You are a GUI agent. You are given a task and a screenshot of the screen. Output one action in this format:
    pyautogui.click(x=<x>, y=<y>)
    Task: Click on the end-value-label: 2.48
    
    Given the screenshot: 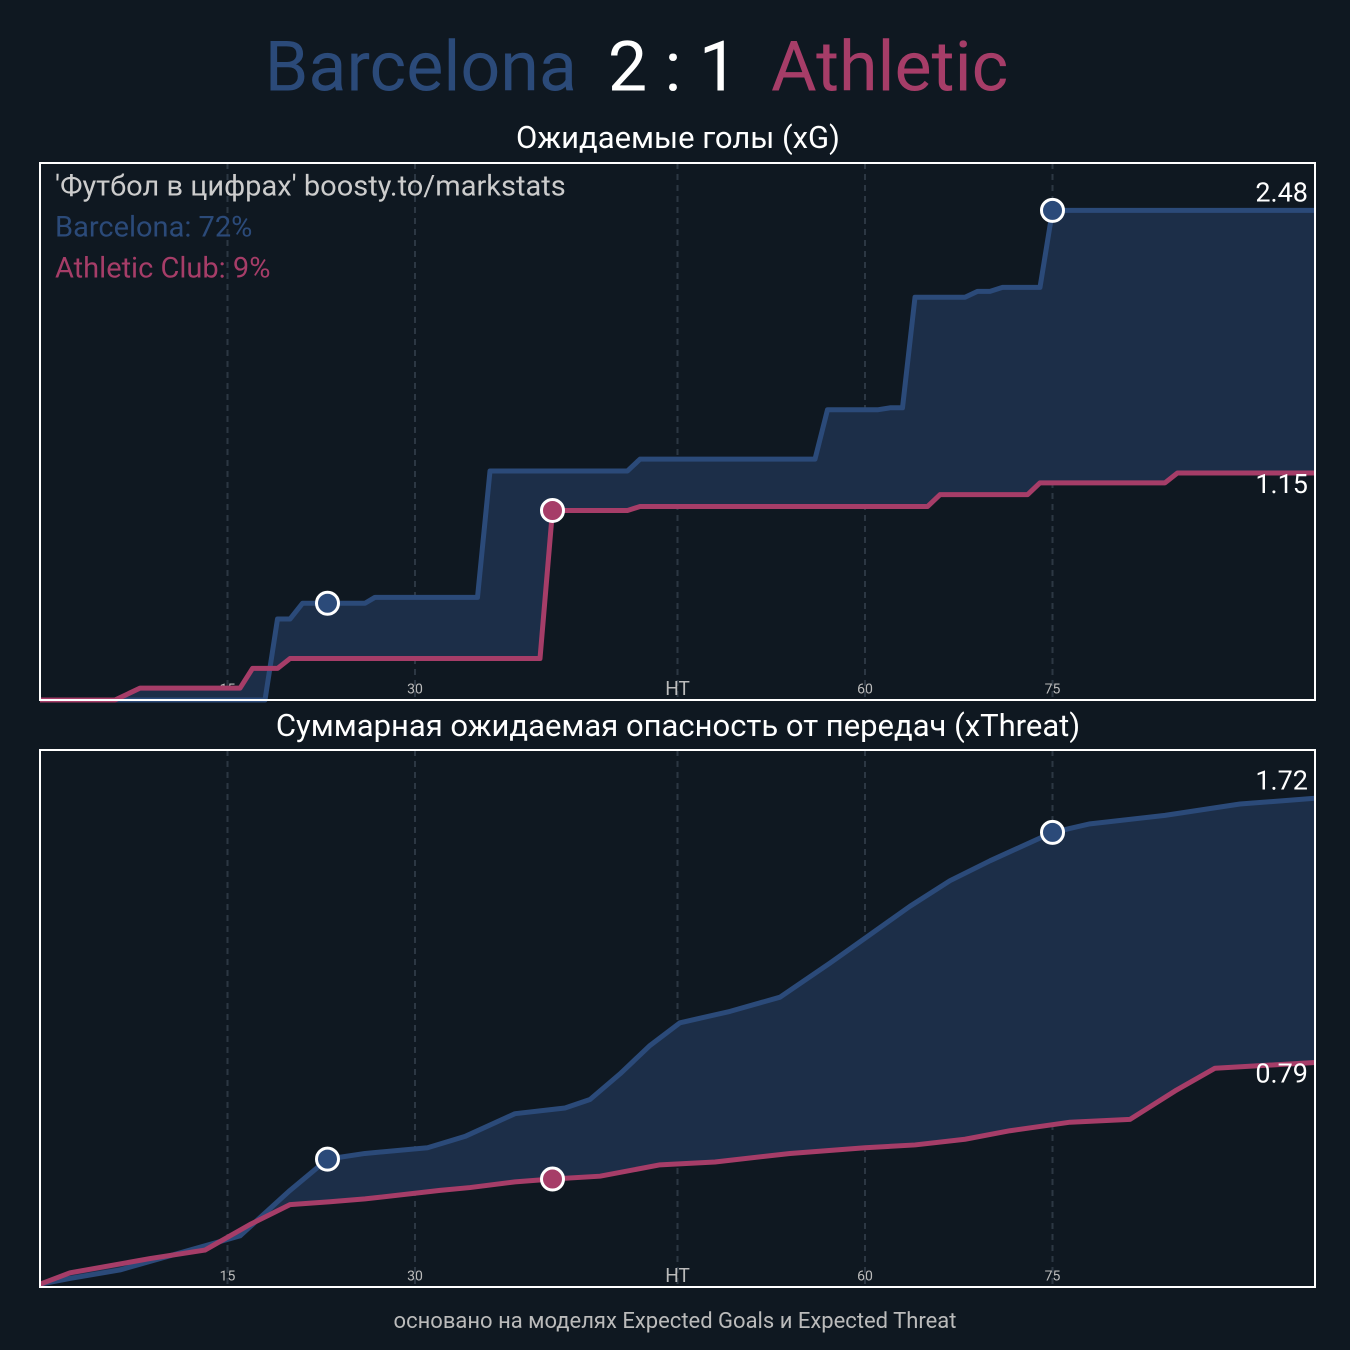 What is the action you would take?
    pyautogui.click(x=1281, y=193)
    